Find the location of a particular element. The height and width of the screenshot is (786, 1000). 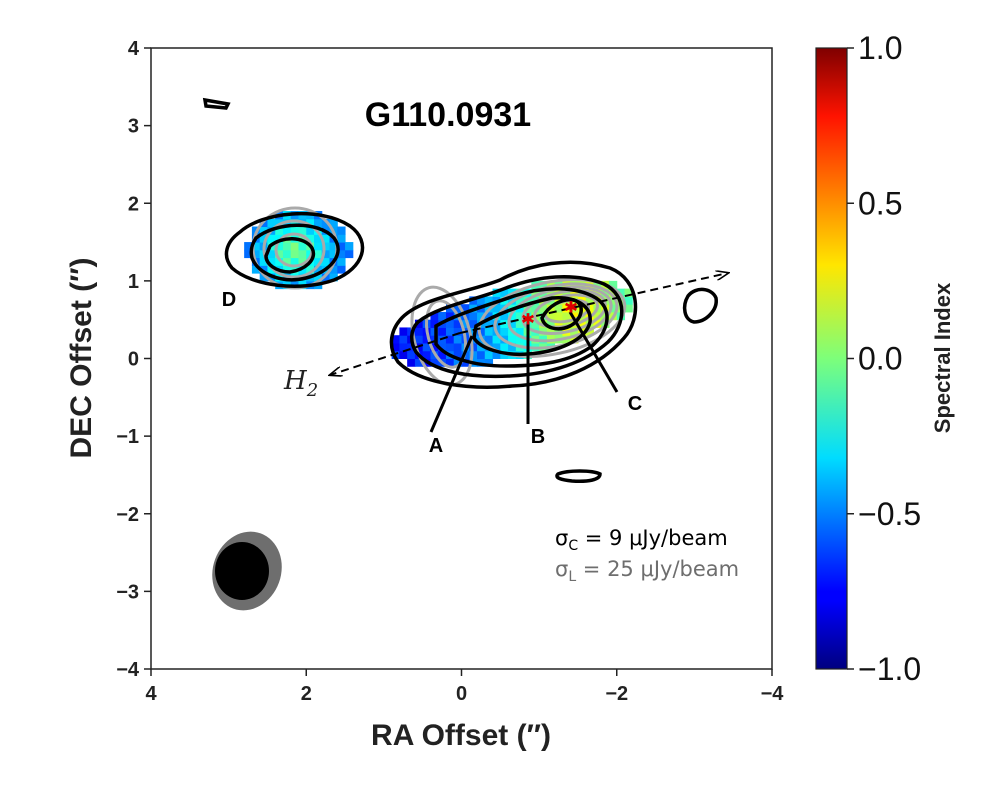

y-tick-label: 3 is located at coordinates (133, 127).